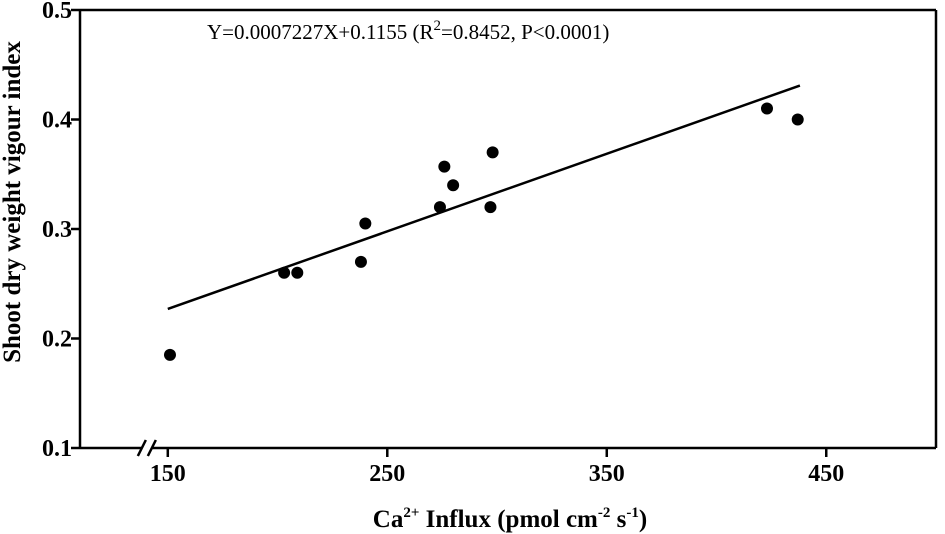 The image size is (945, 534). What do you see at coordinates (57, 12) in the screenshot?
I see `y-tick-label: 0.5` at bounding box center [57, 12].